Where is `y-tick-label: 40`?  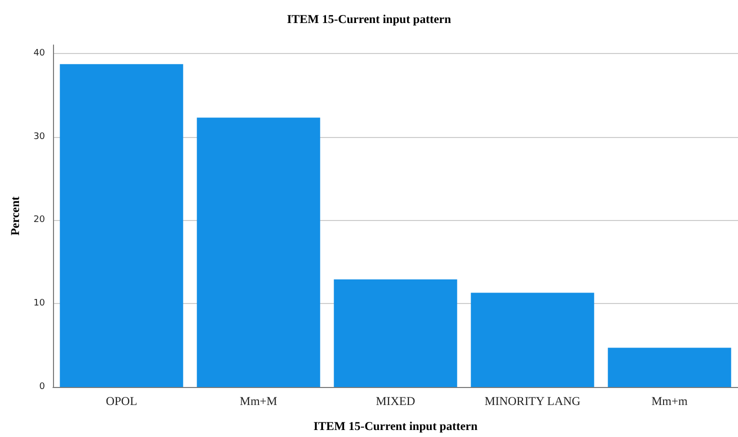 y-tick-label: 40 is located at coordinates (40, 53).